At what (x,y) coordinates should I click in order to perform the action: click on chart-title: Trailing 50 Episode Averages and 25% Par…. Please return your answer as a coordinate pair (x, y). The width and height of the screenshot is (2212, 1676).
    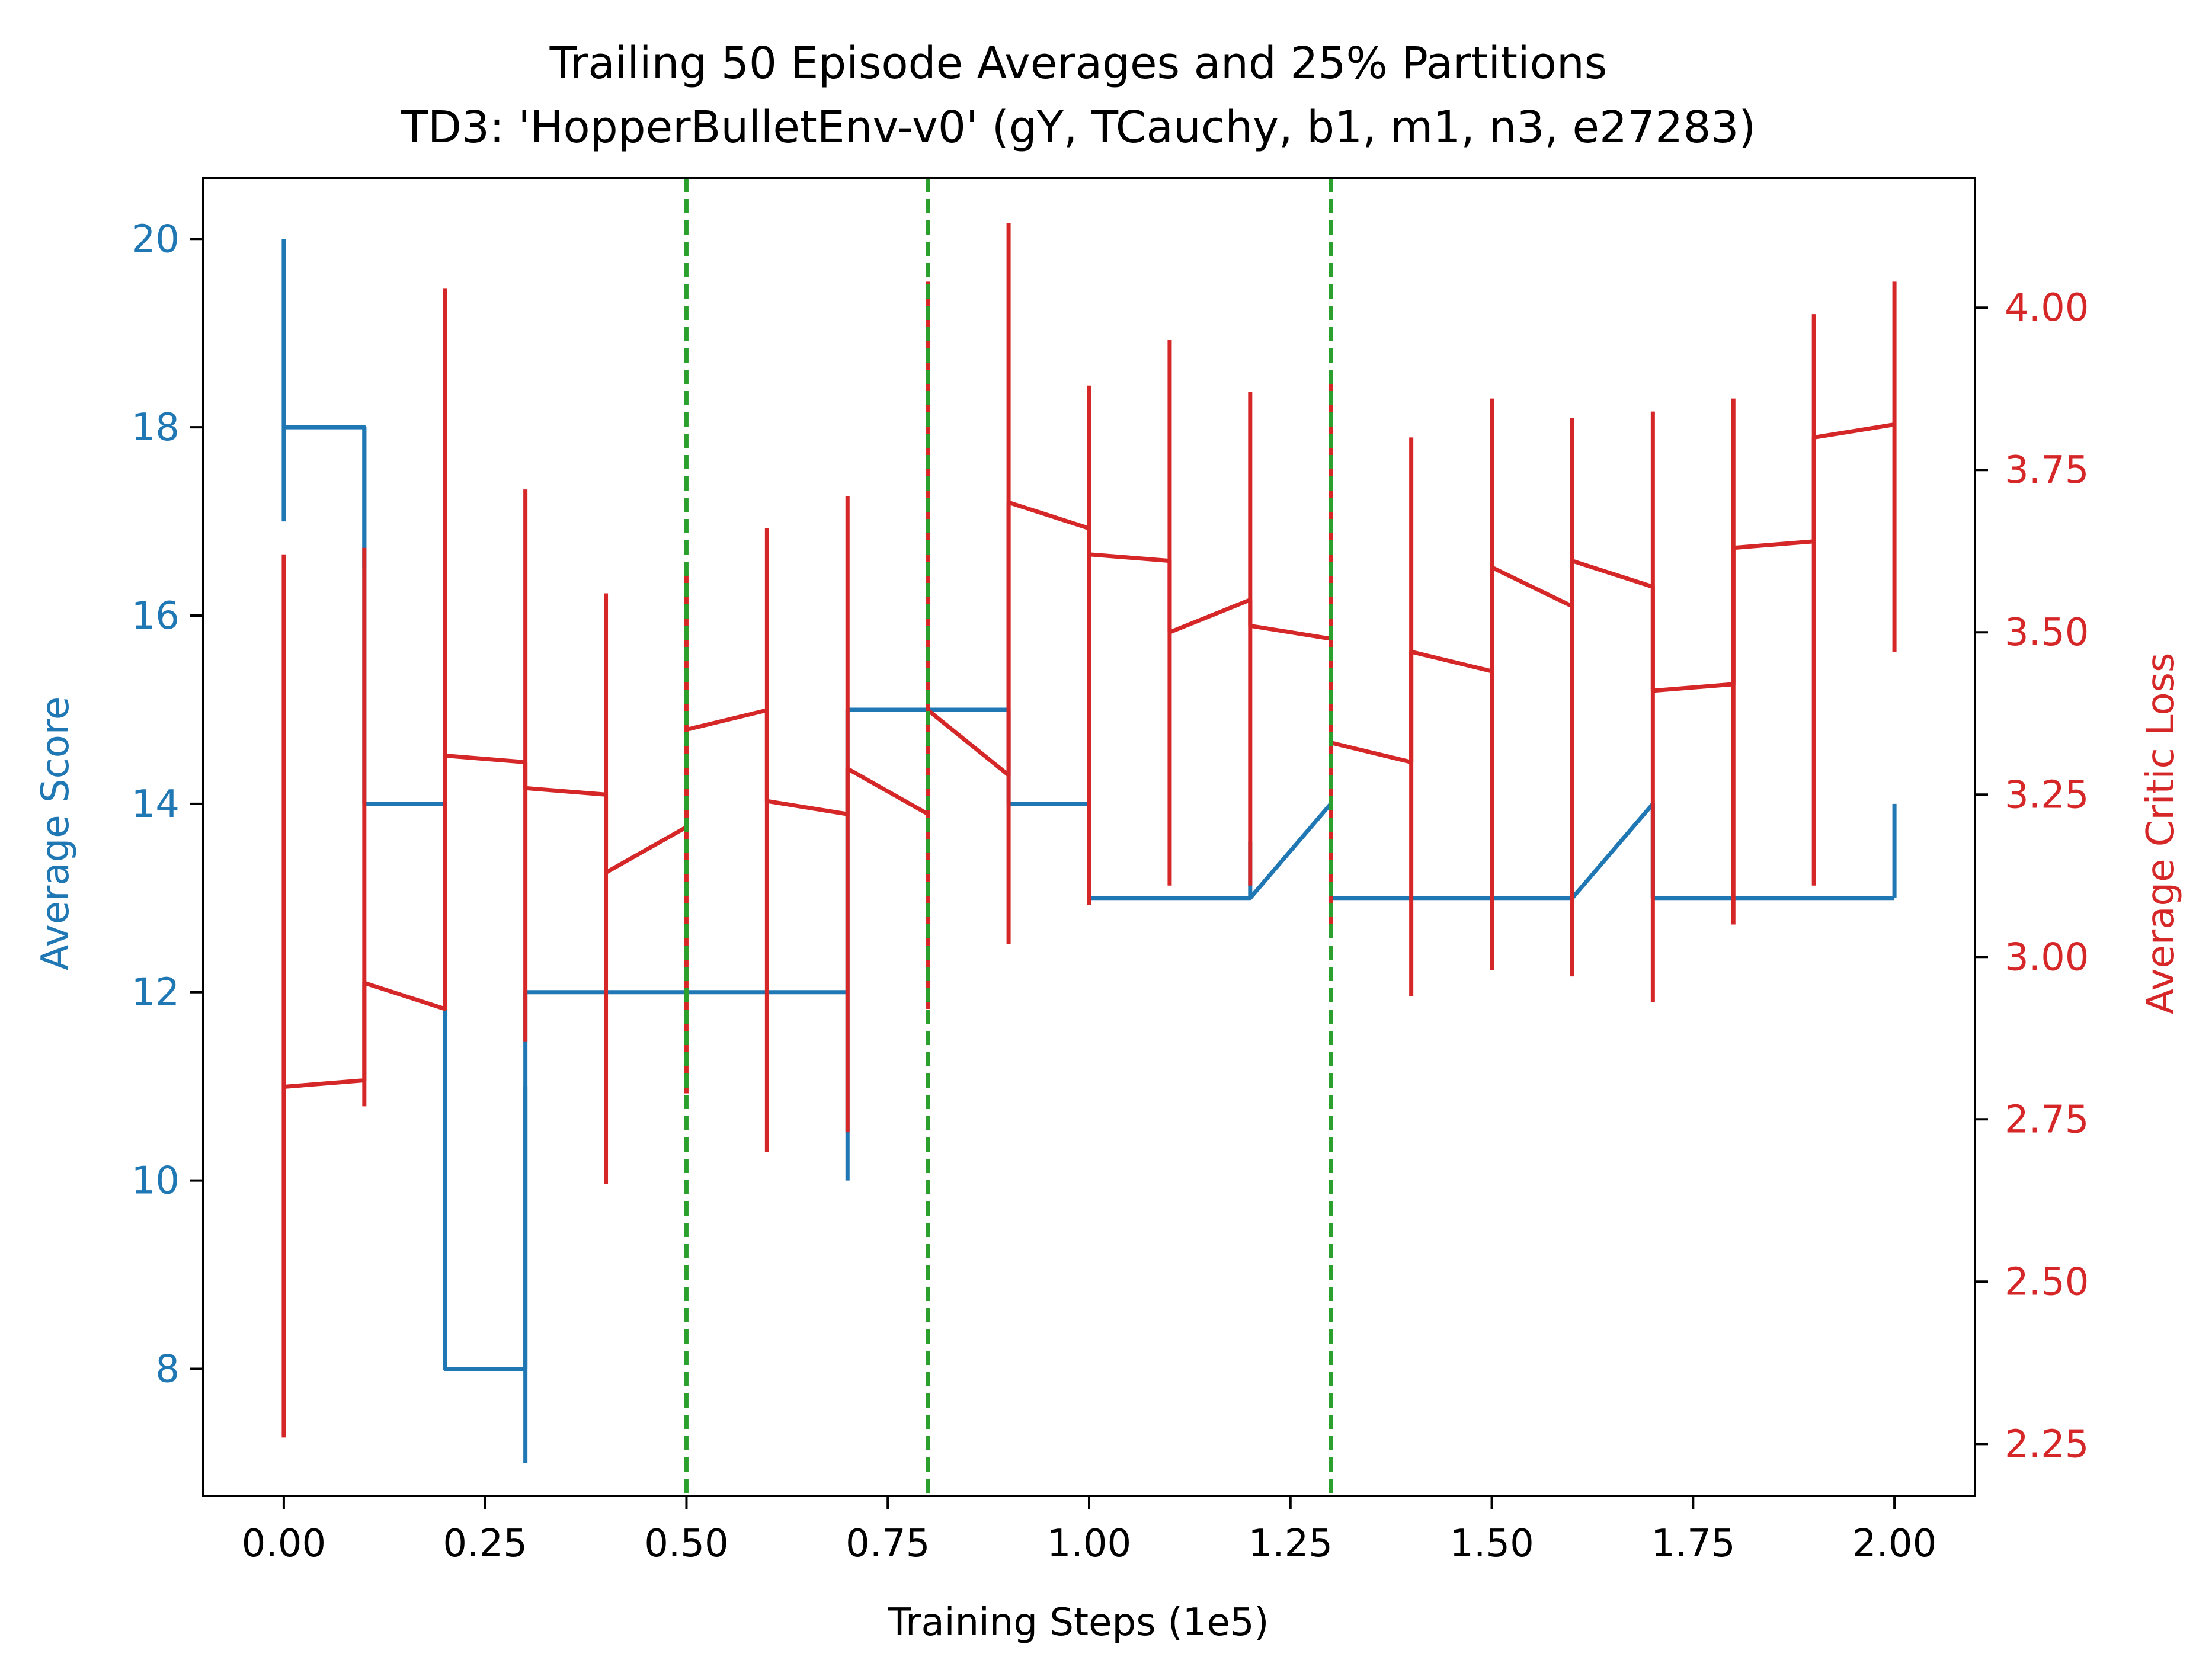
    Looking at the image, I should click on (1078, 63).